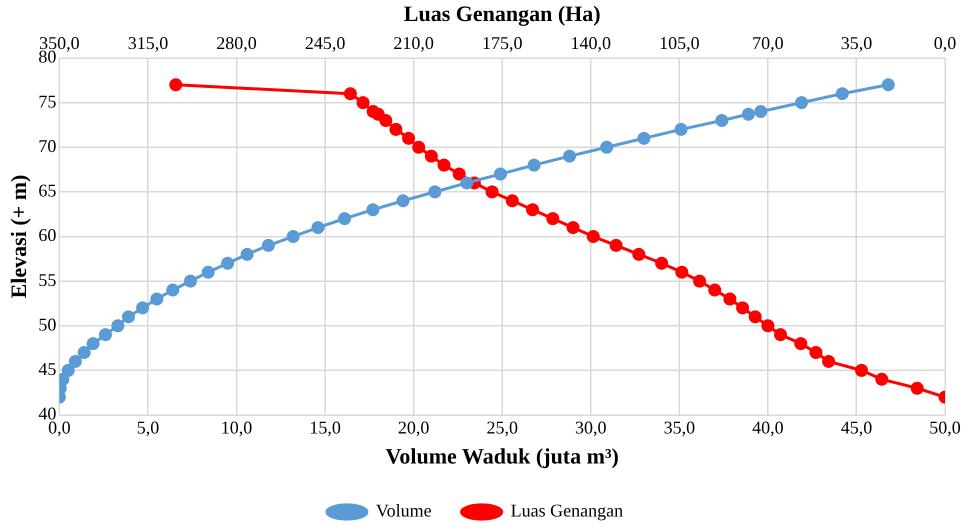  What do you see at coordinates (567, 510) in the screenshot?
I see `legend-label: Luas Genangan` at bounding box center [567, 510].